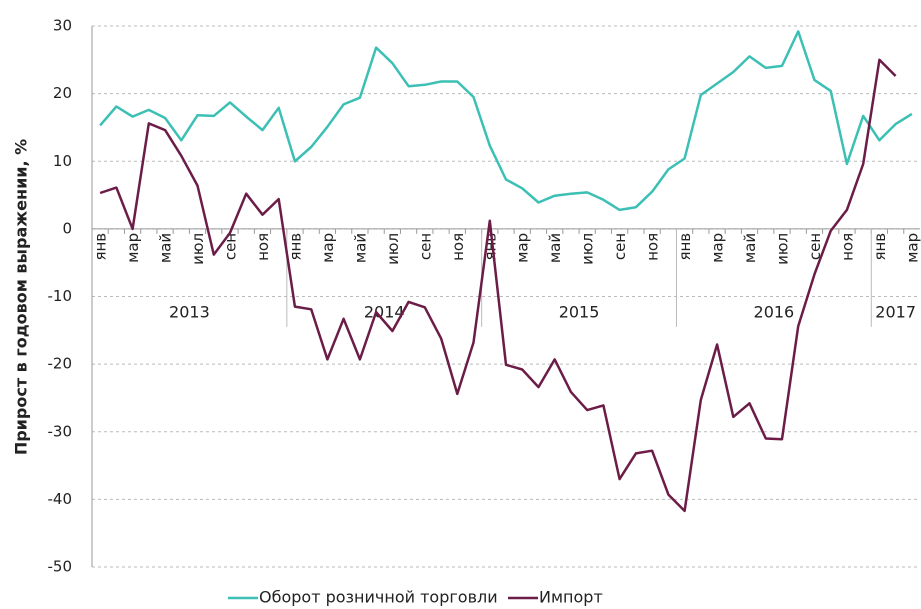 The height and width of the screenshot is (609, 921). I want to click on y-tick-label: 20, so click(62, 93).